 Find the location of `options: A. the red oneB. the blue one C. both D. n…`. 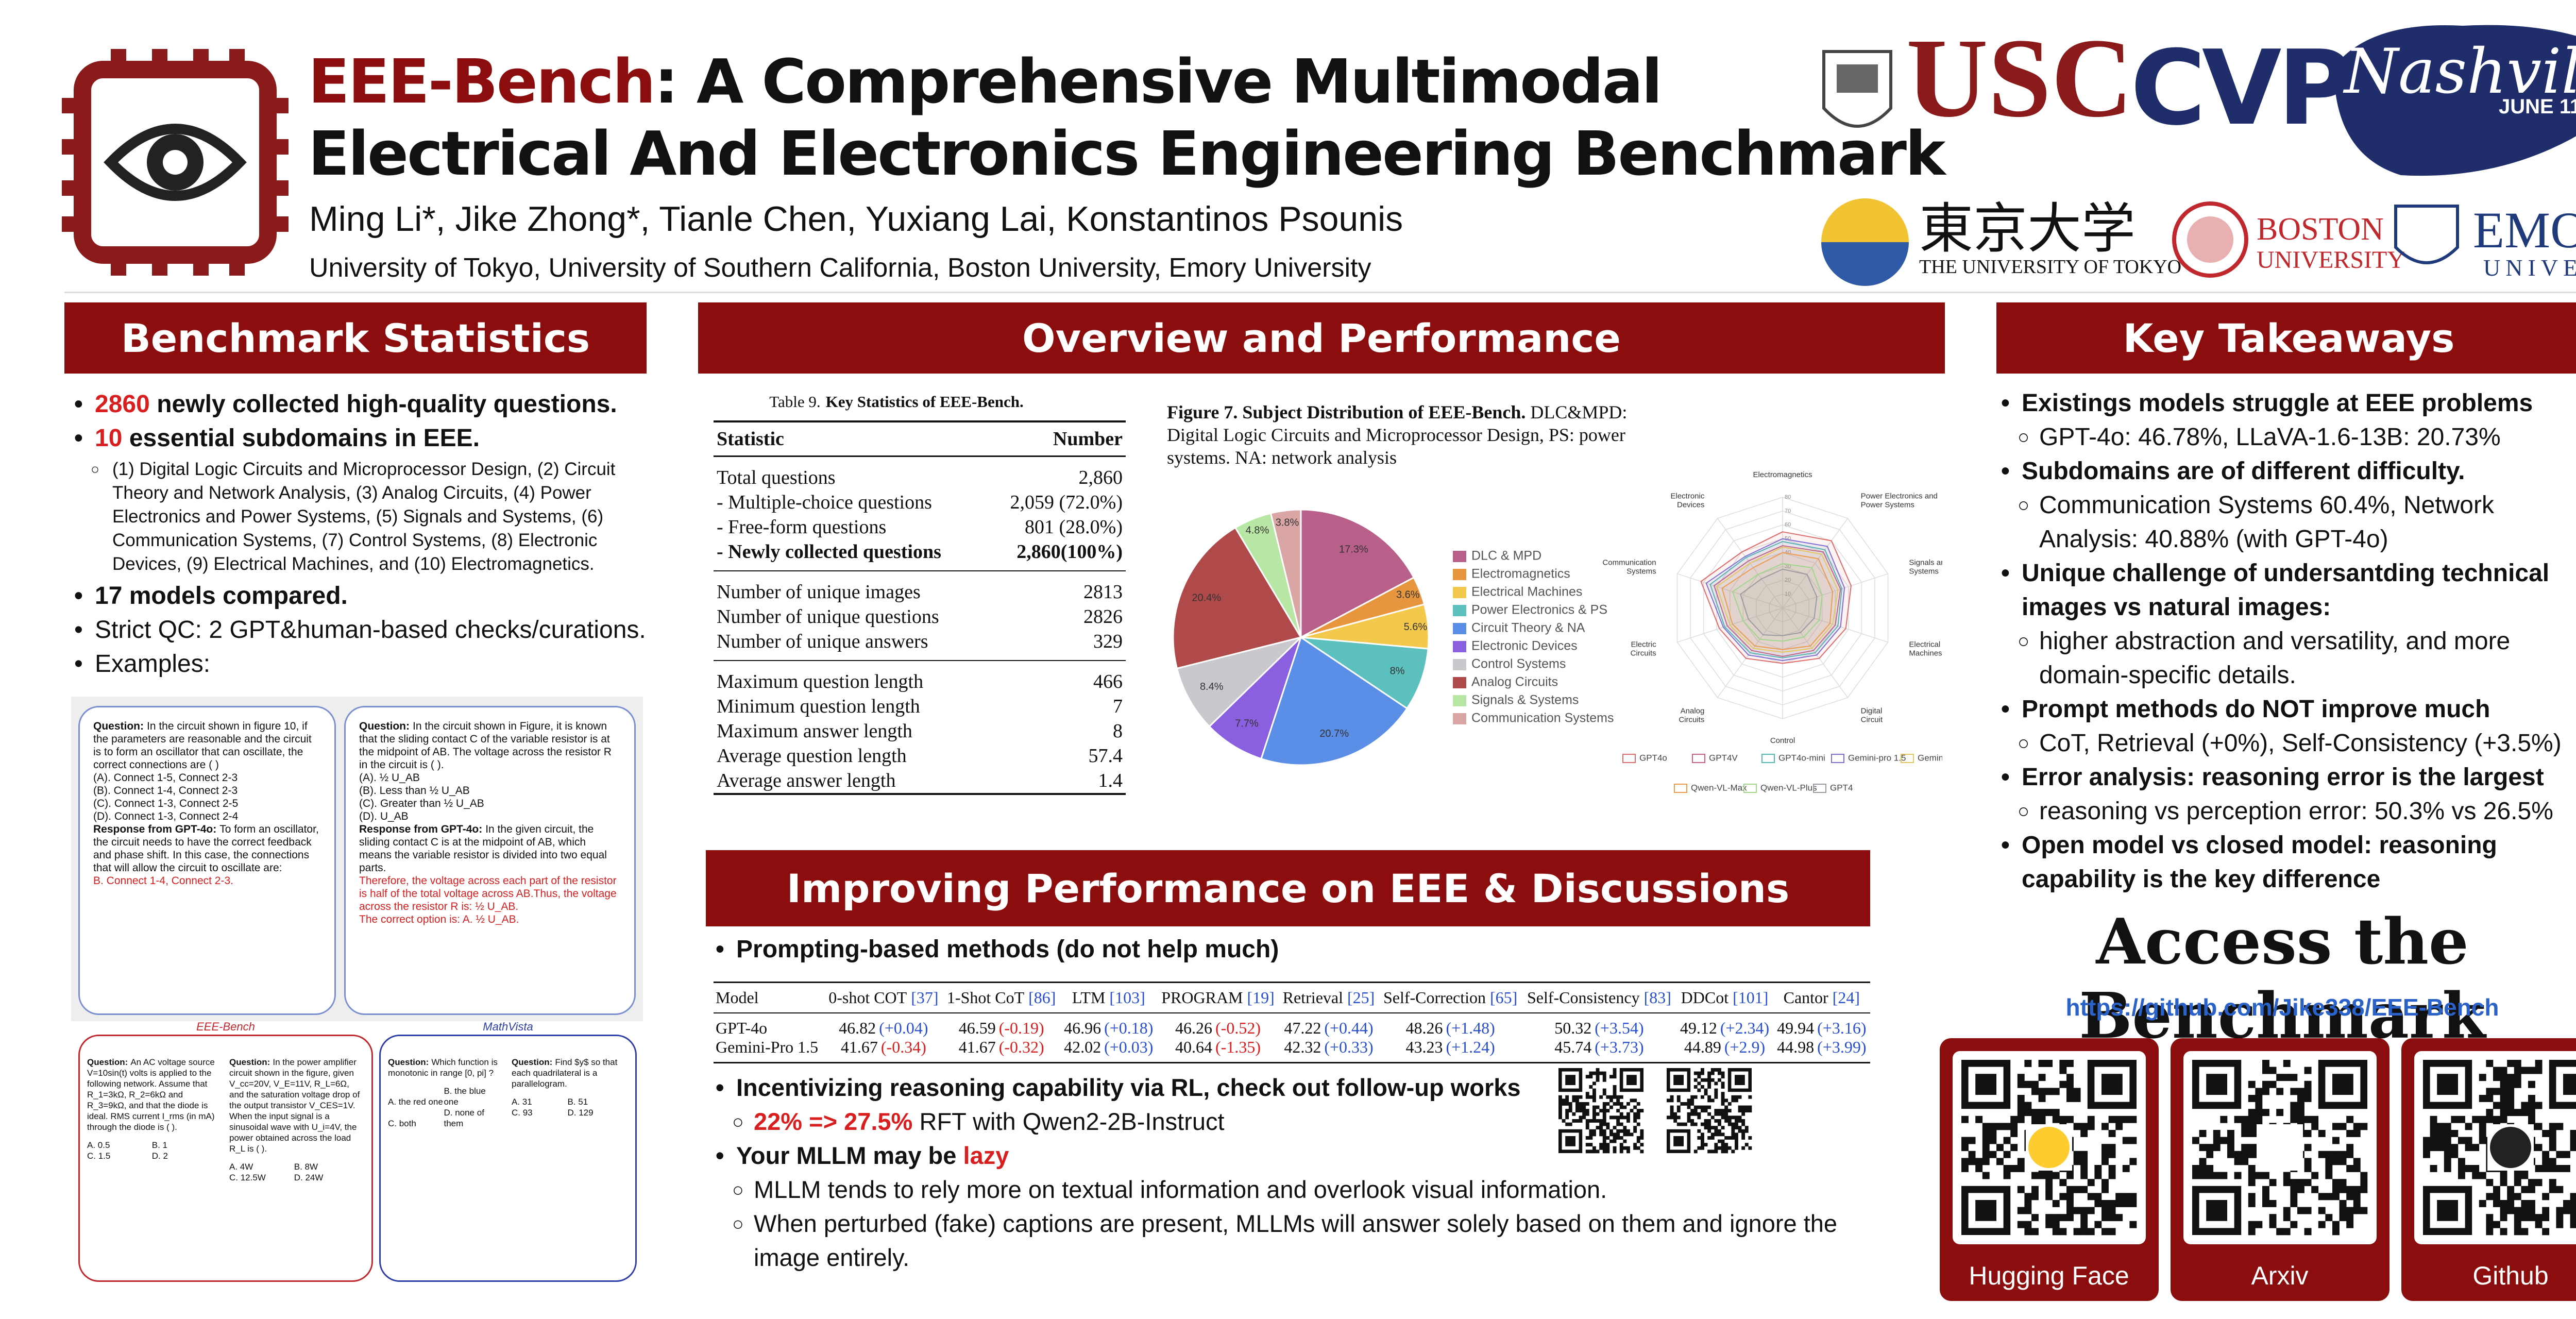

options: A. the red oneB. the blue one C. both D. n… is located at coordinates (446, 1107).